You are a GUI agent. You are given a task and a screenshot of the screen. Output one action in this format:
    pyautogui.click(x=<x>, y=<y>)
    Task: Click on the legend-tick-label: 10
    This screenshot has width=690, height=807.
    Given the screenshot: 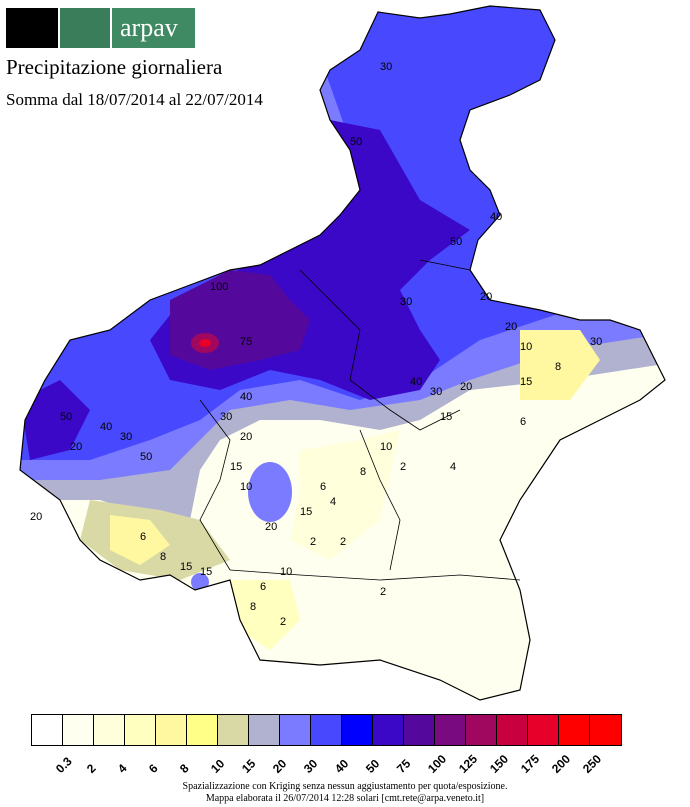 What is the action you would take?
    pyautogui.click(x=218, y=766)
    